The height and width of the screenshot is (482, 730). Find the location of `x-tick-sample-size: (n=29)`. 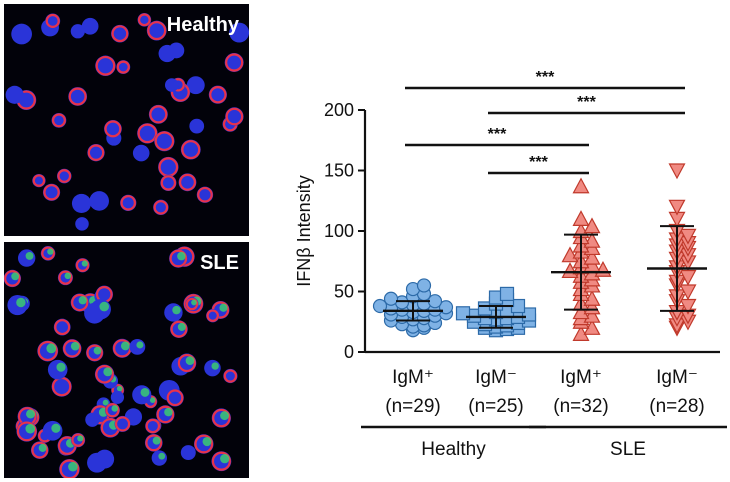

x-tick-sample-size: (n=29) is located at coordinates (412, 406).